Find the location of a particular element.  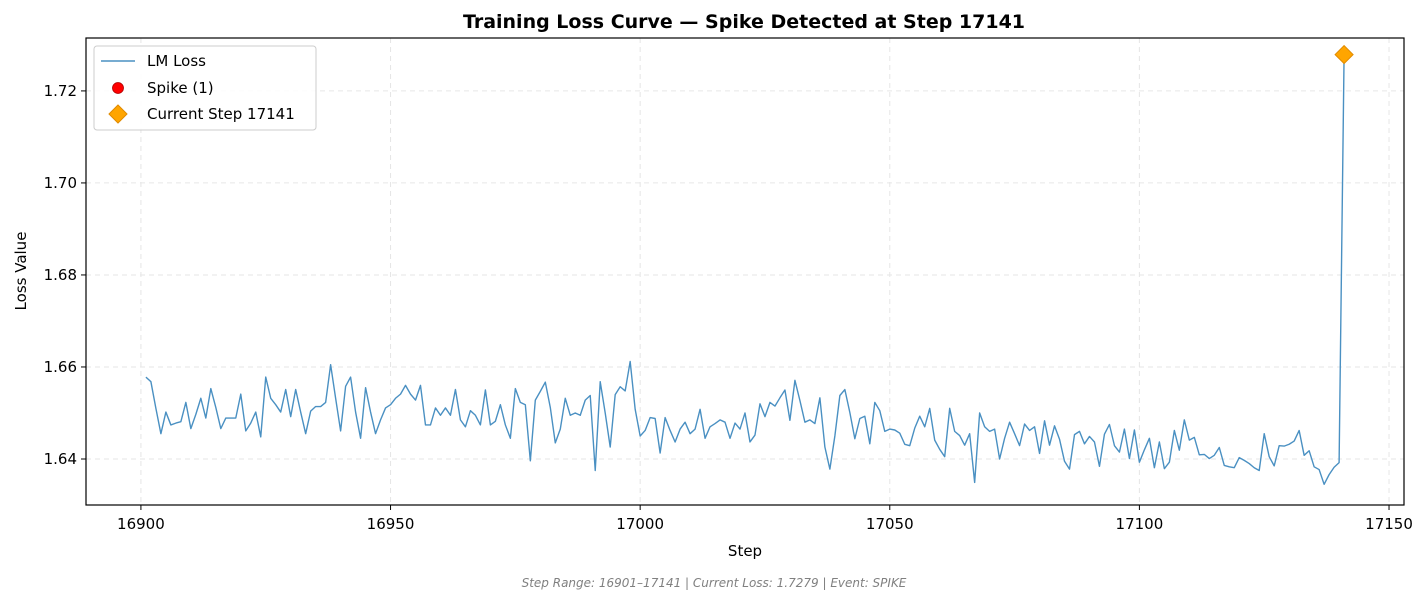

y-tick-label: 1.64 is located at coordinates (60, 459).